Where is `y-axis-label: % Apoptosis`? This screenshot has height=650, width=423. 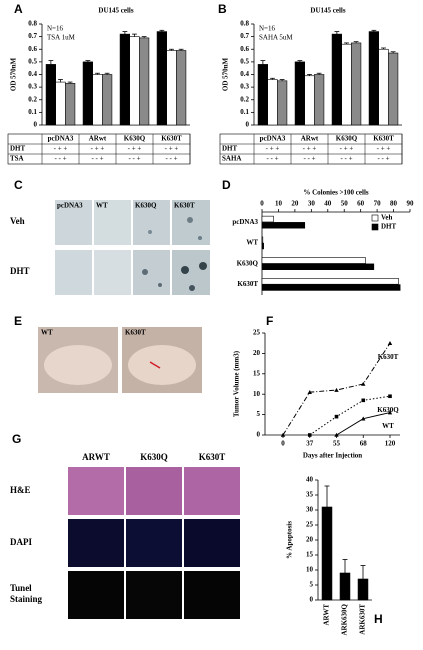
y-axis-label: % Apoptosis is located at coordinates (290, 540).